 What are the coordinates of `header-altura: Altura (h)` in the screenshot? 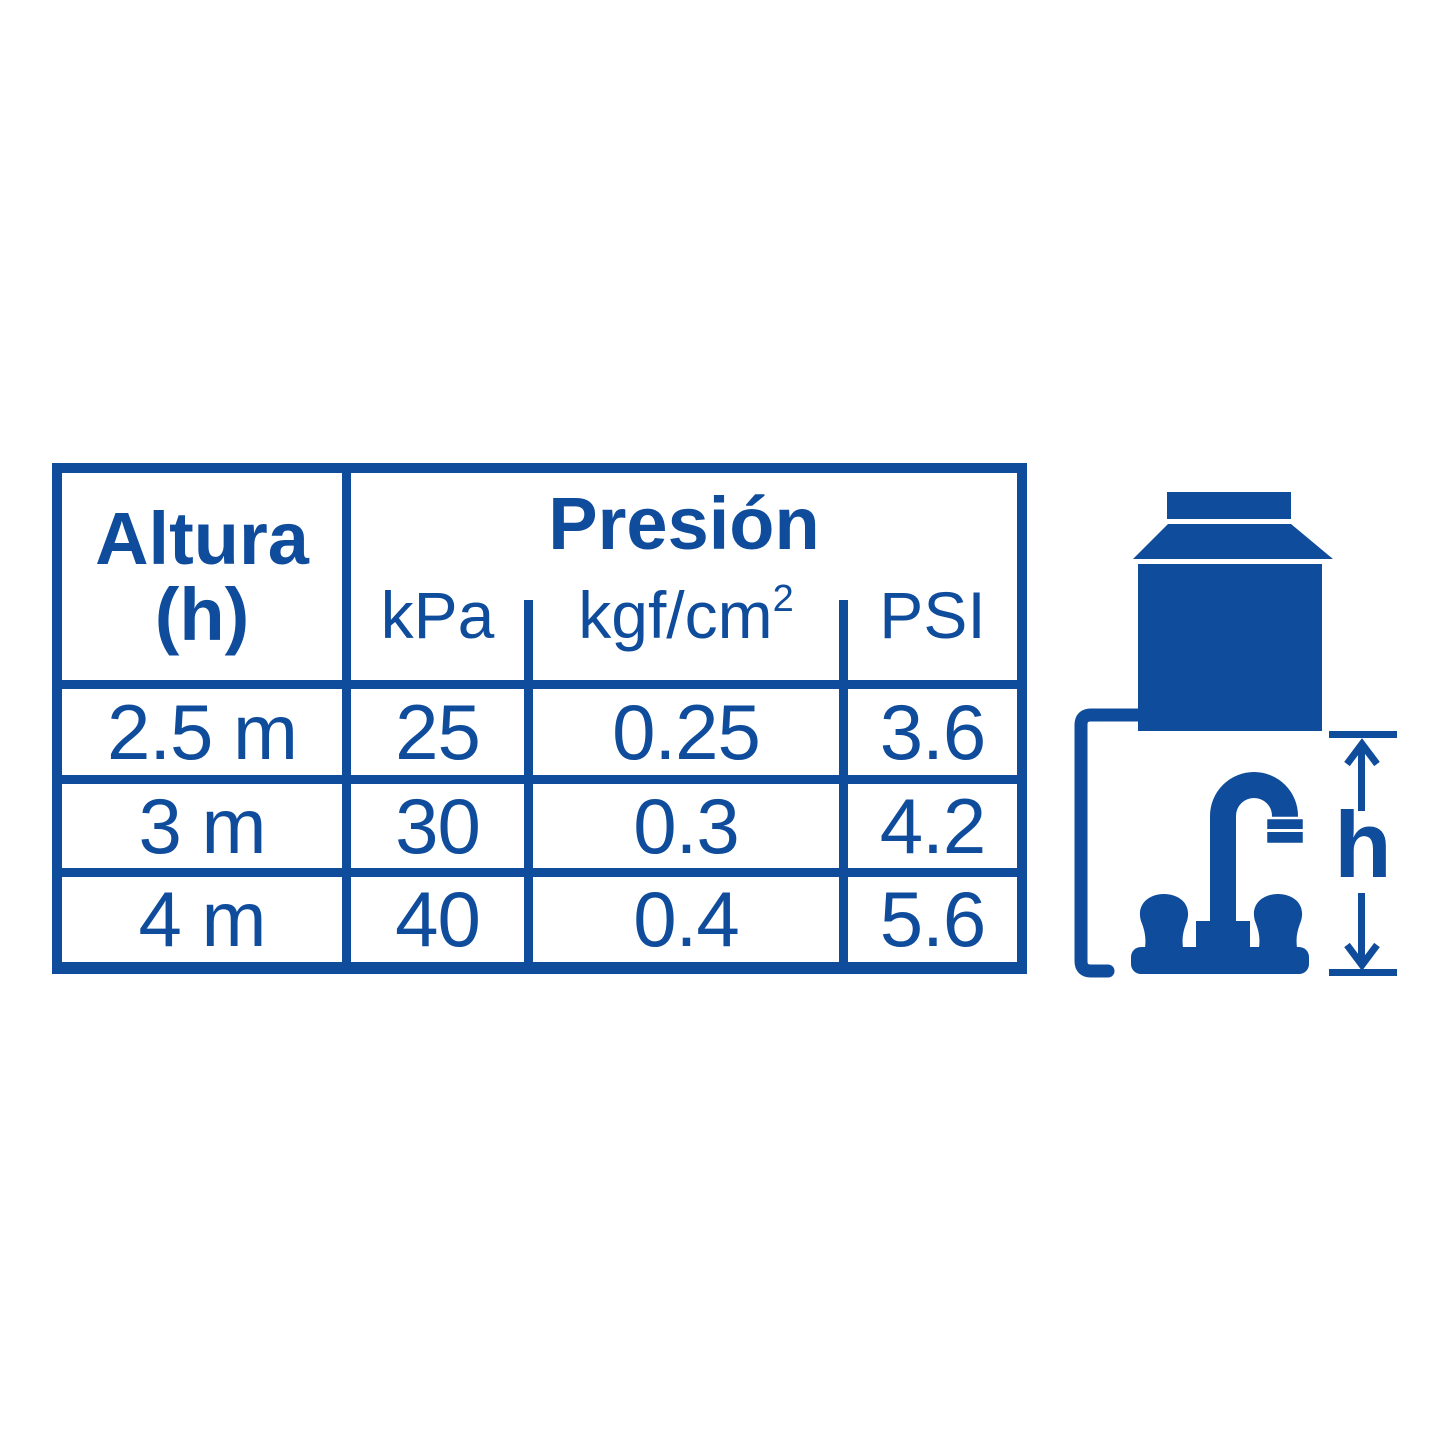 It's located at (202, 576).